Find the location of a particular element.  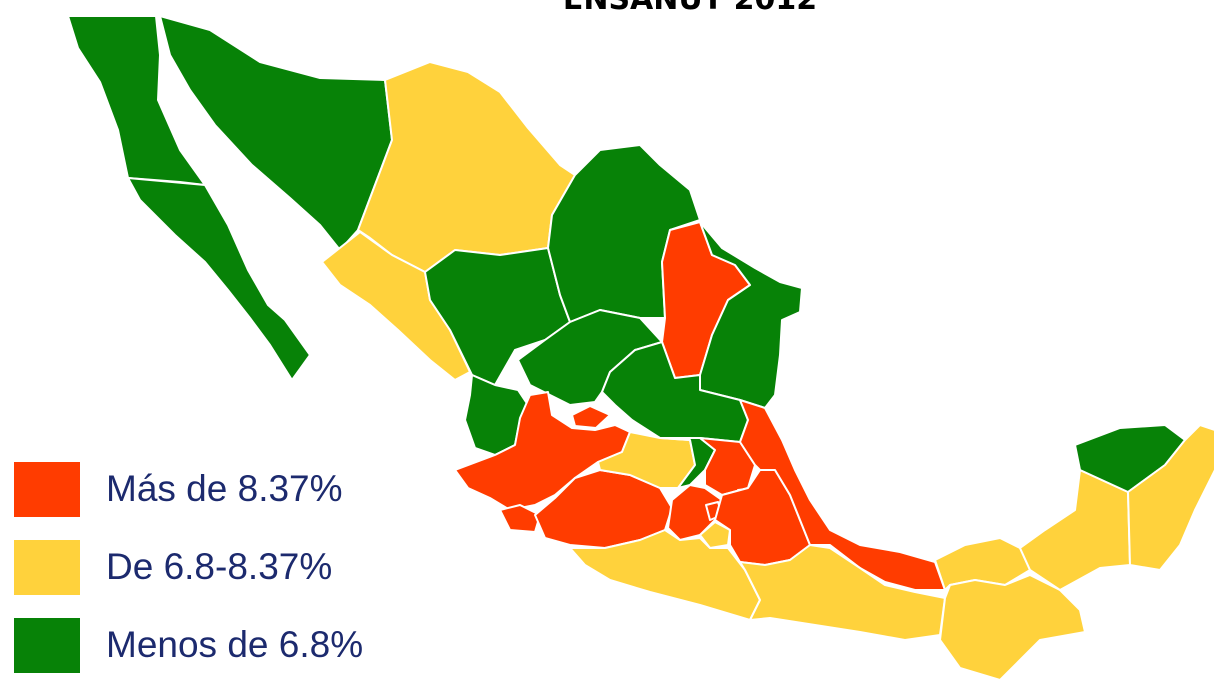

region-chihuahua is located at coordinates (466, 167).